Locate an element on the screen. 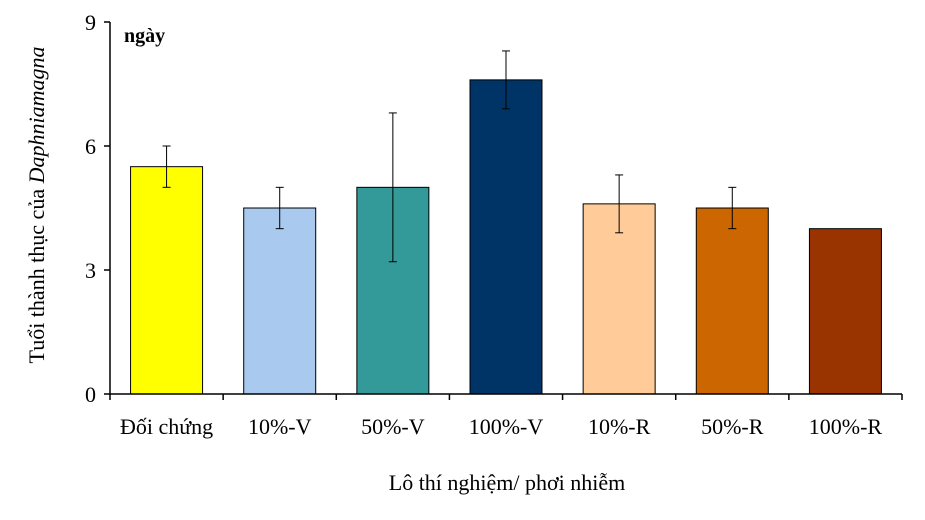 This screenshot has height=520, width=925. y-axis-label-species: Daphniamagna is located at coordinates (36, 116).